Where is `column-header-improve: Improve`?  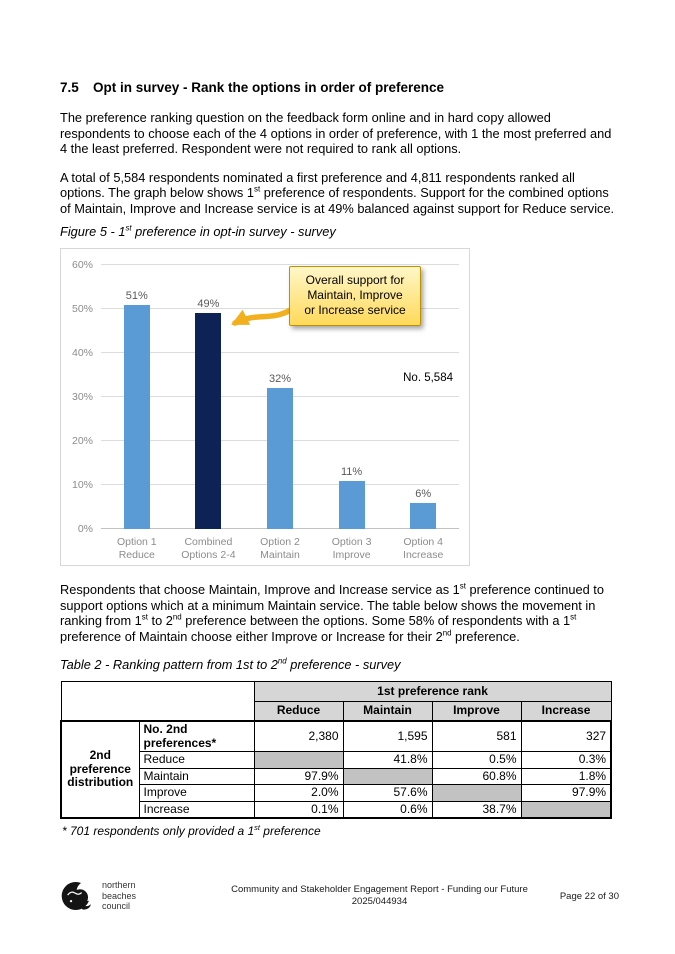
column-header-improve: Improve is located at coordinates (476, 711).